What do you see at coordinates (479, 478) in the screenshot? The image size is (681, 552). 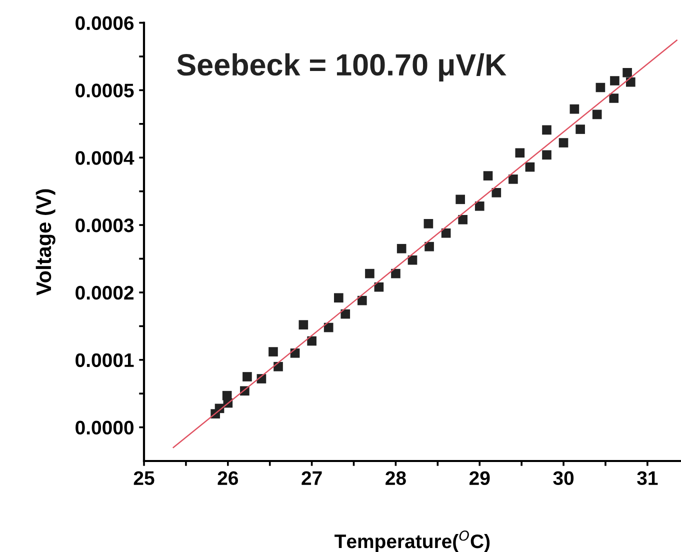 I see `x-tick-label: 29` at bounding box center [479, 478].